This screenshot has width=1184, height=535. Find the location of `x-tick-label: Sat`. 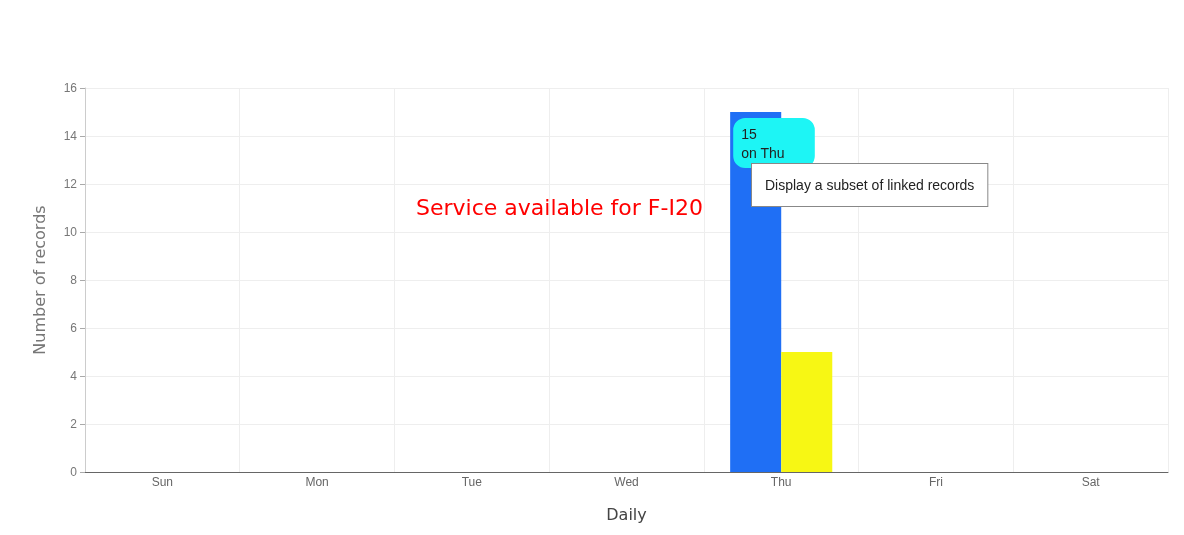

x-tick-label: Sat is located at coordinates (1091, 482).